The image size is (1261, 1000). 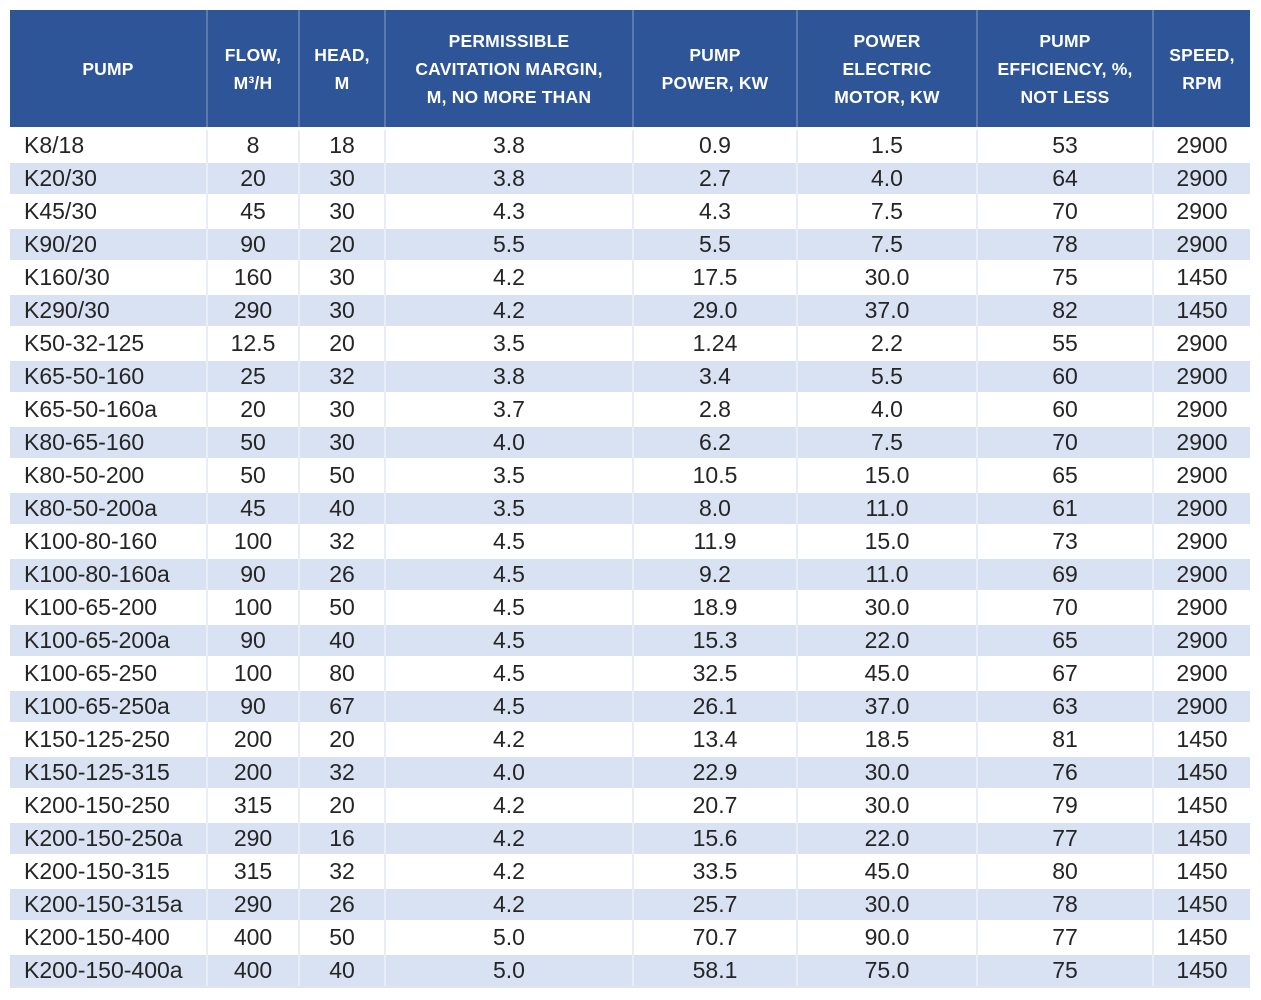 I want to click on table-cell-pump-power: 2.7, so click(x=714, y=178).